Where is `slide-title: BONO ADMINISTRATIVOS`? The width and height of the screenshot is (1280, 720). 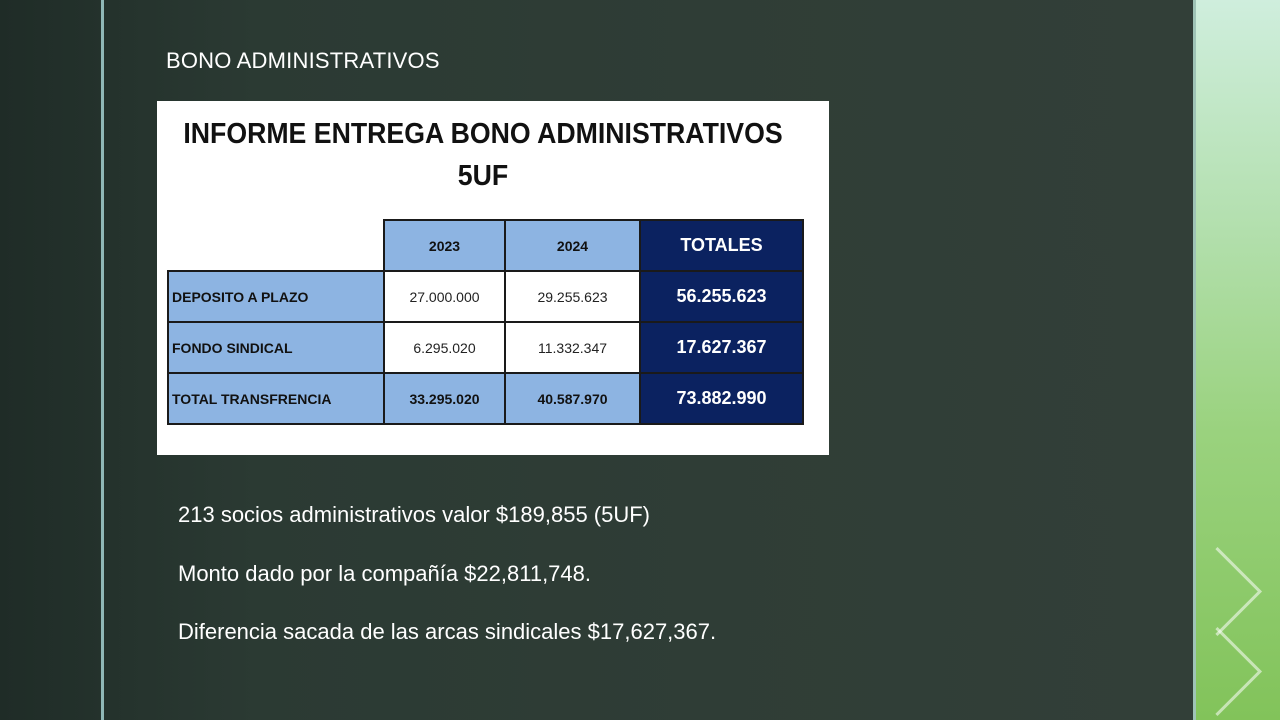
slide-title: BONO ADMINISTRATIVOS is located at coordinates (303, 60).